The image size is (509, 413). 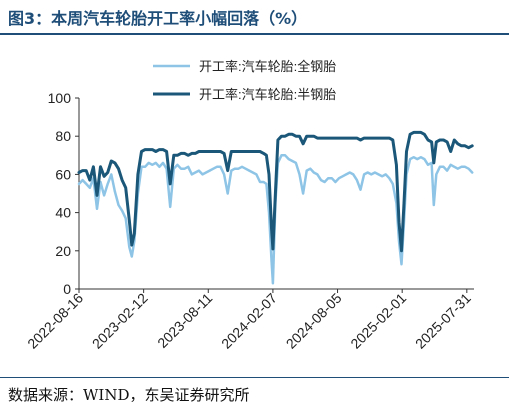 What do you see at coordinates (63, 251) in the screenshot?
I see `y-tick-label-1: 20` at bounding box center [63, 251].